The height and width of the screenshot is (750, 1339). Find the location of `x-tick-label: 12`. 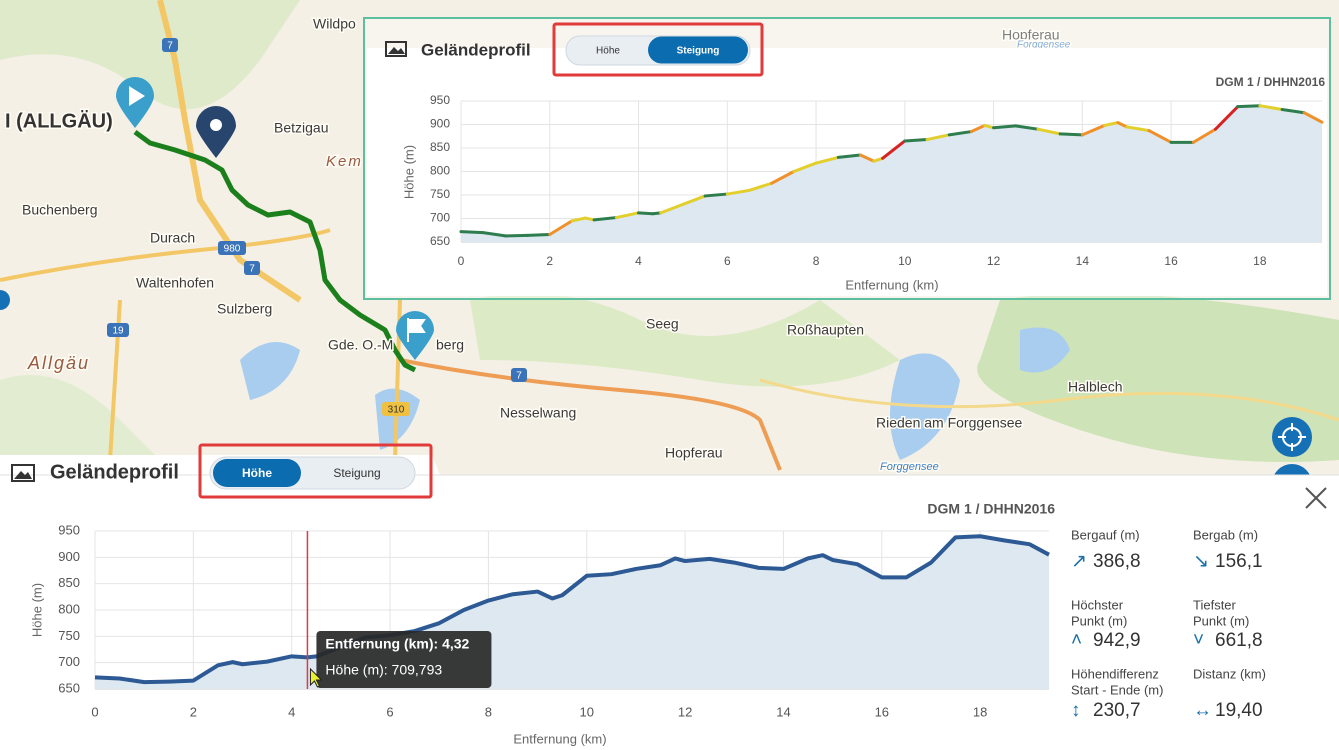

x-tick-label: 12 is located at coordinates (685, 711).